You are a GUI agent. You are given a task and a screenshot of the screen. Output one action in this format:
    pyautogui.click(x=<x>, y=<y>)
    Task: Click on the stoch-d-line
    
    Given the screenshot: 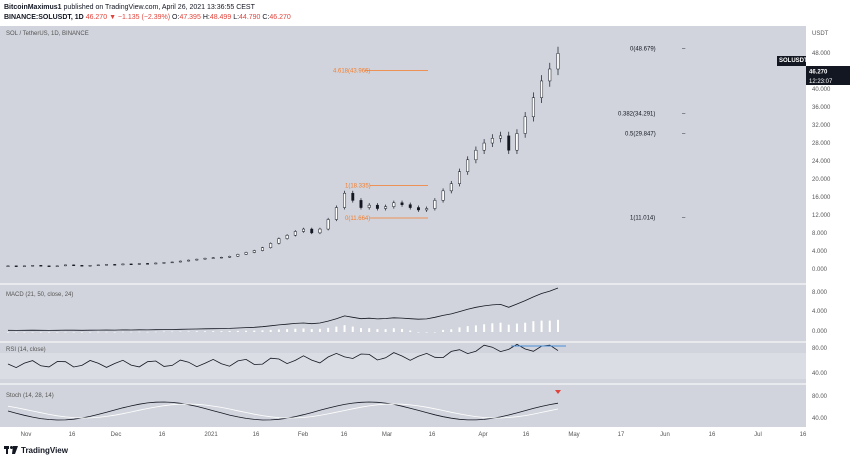 What is the action you would take?
    pyautogui.click(x=283, y=411)
    